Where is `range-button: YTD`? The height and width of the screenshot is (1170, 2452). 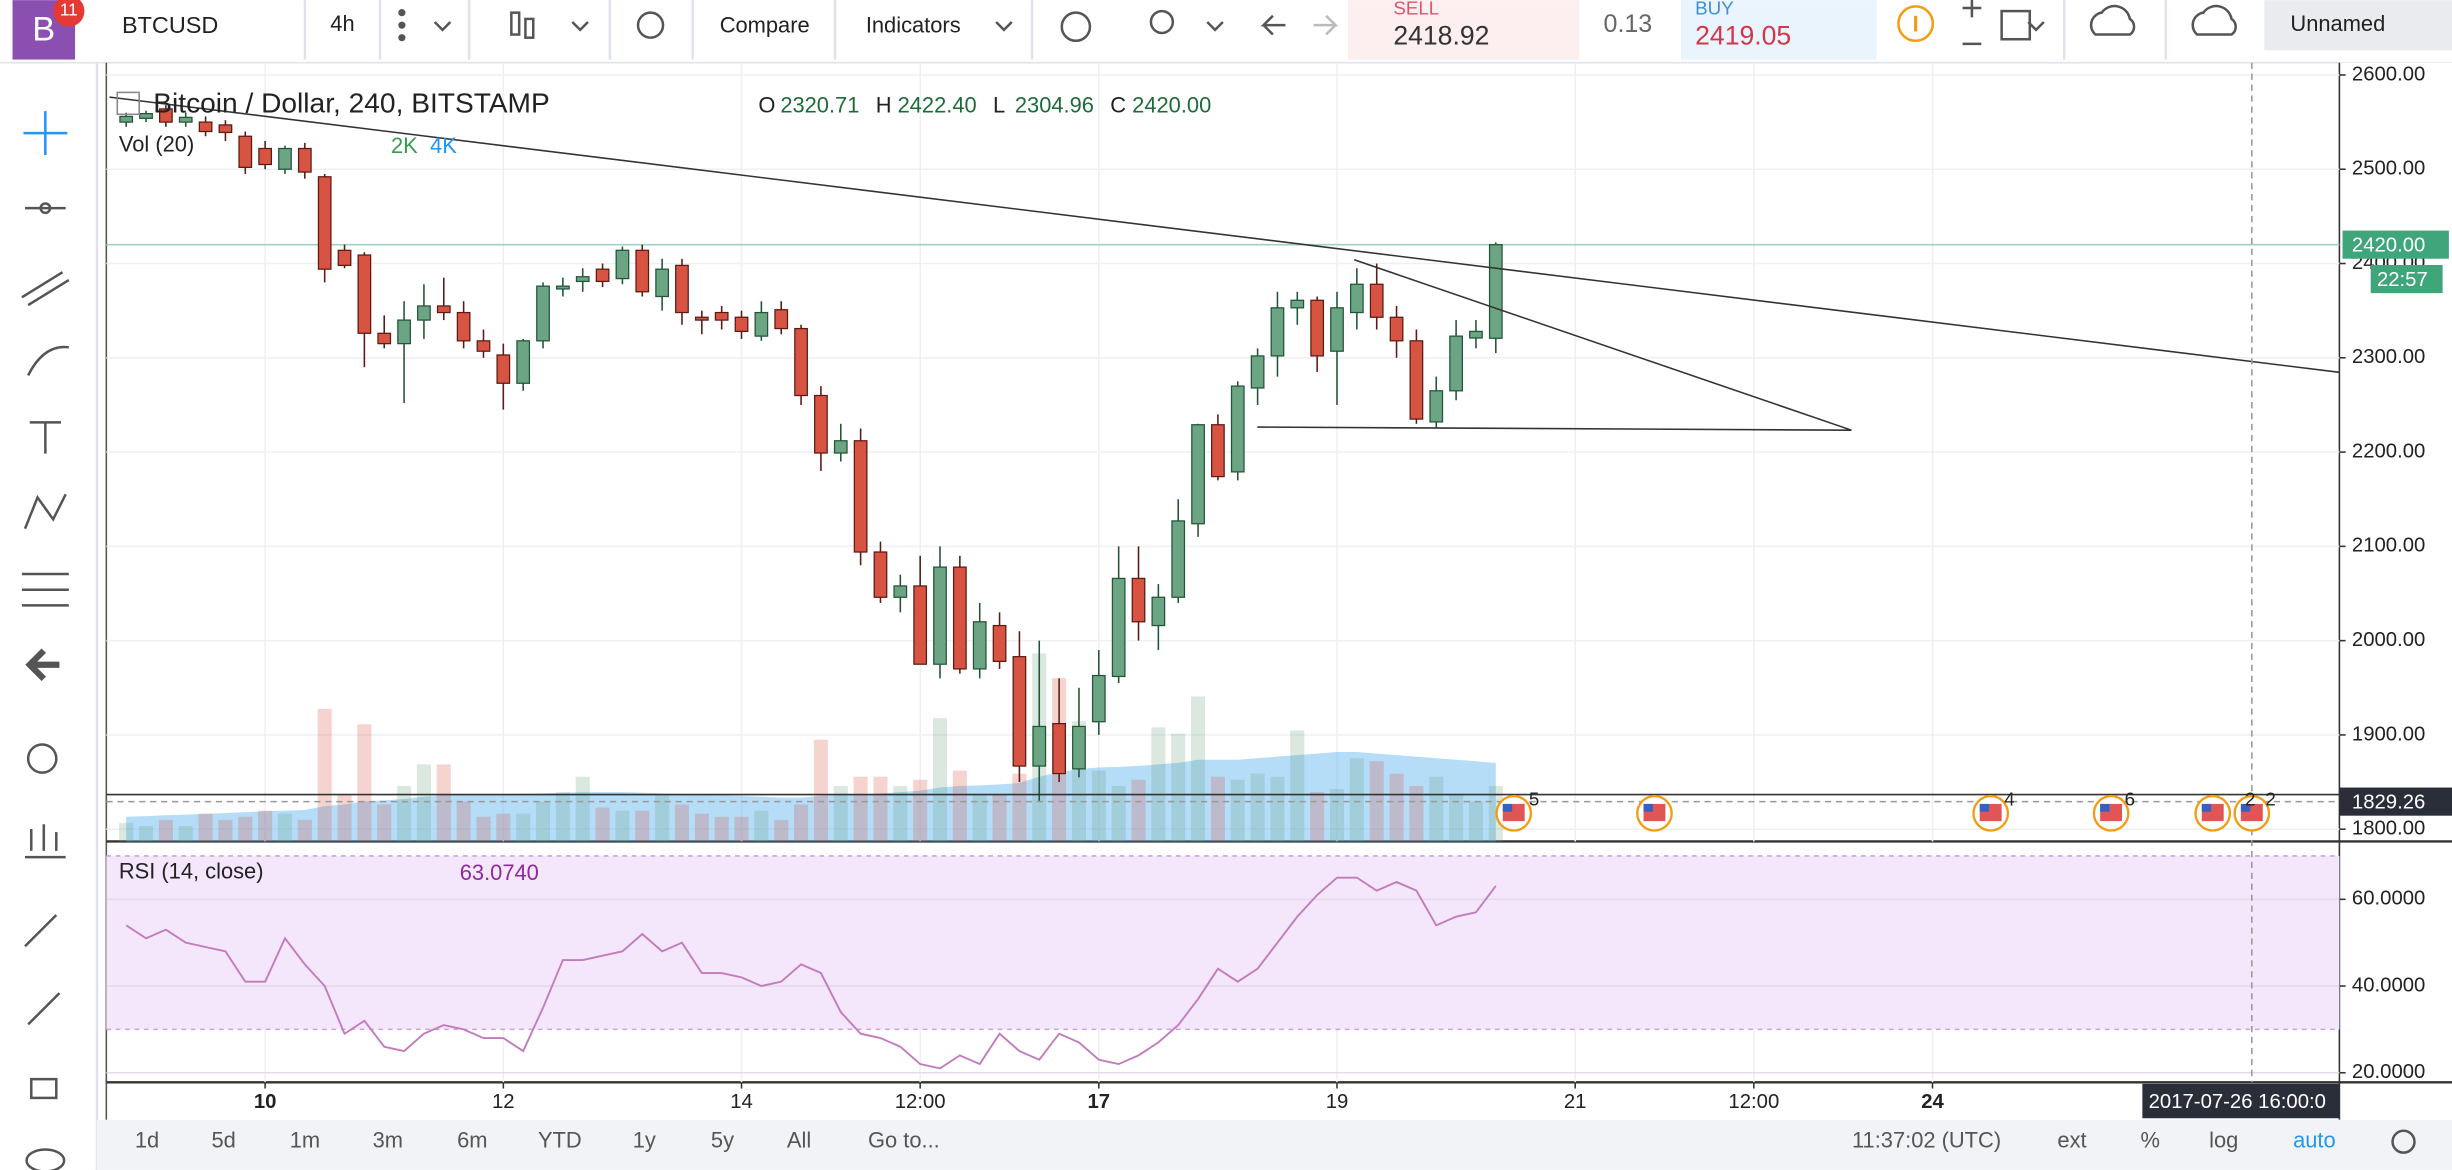
range-button: YTD is located at coordinates (560, 1139).